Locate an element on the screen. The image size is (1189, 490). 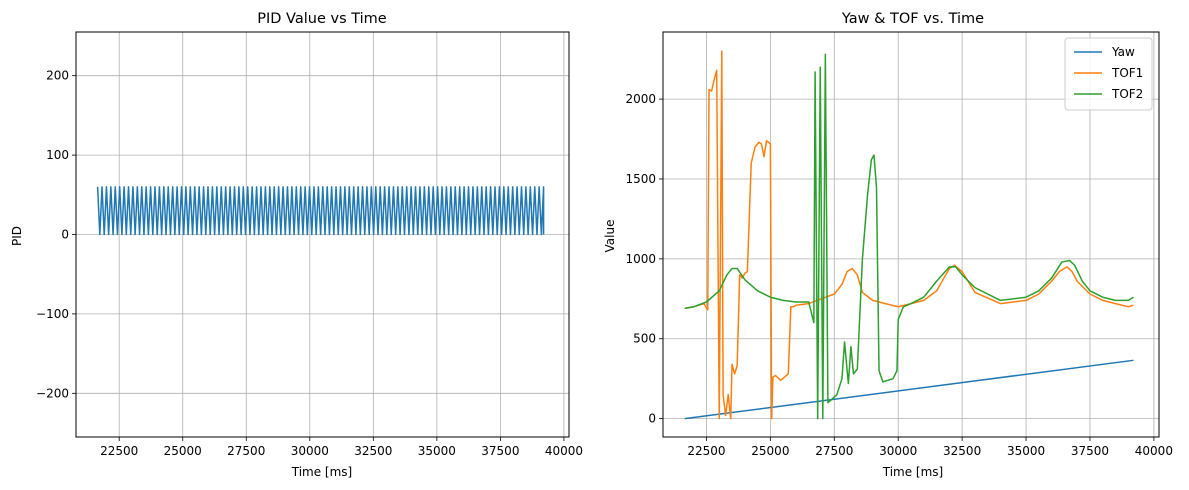
legend-box is located at coordinates (1108, 74).